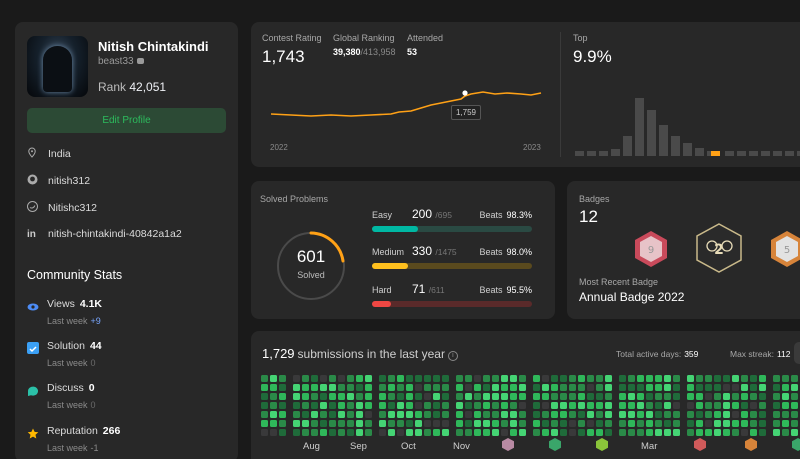 This screenshot has height=459, width=800. Describe the element at coordinates (62, 208) in the screenshot. I see `info-twitter: Nitishc312` at that location.